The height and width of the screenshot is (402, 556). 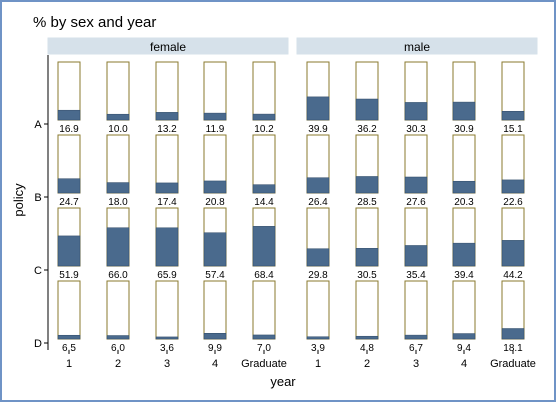 I want to click on value-label-female-D-3: 9.9, so click(x=215, y=348).